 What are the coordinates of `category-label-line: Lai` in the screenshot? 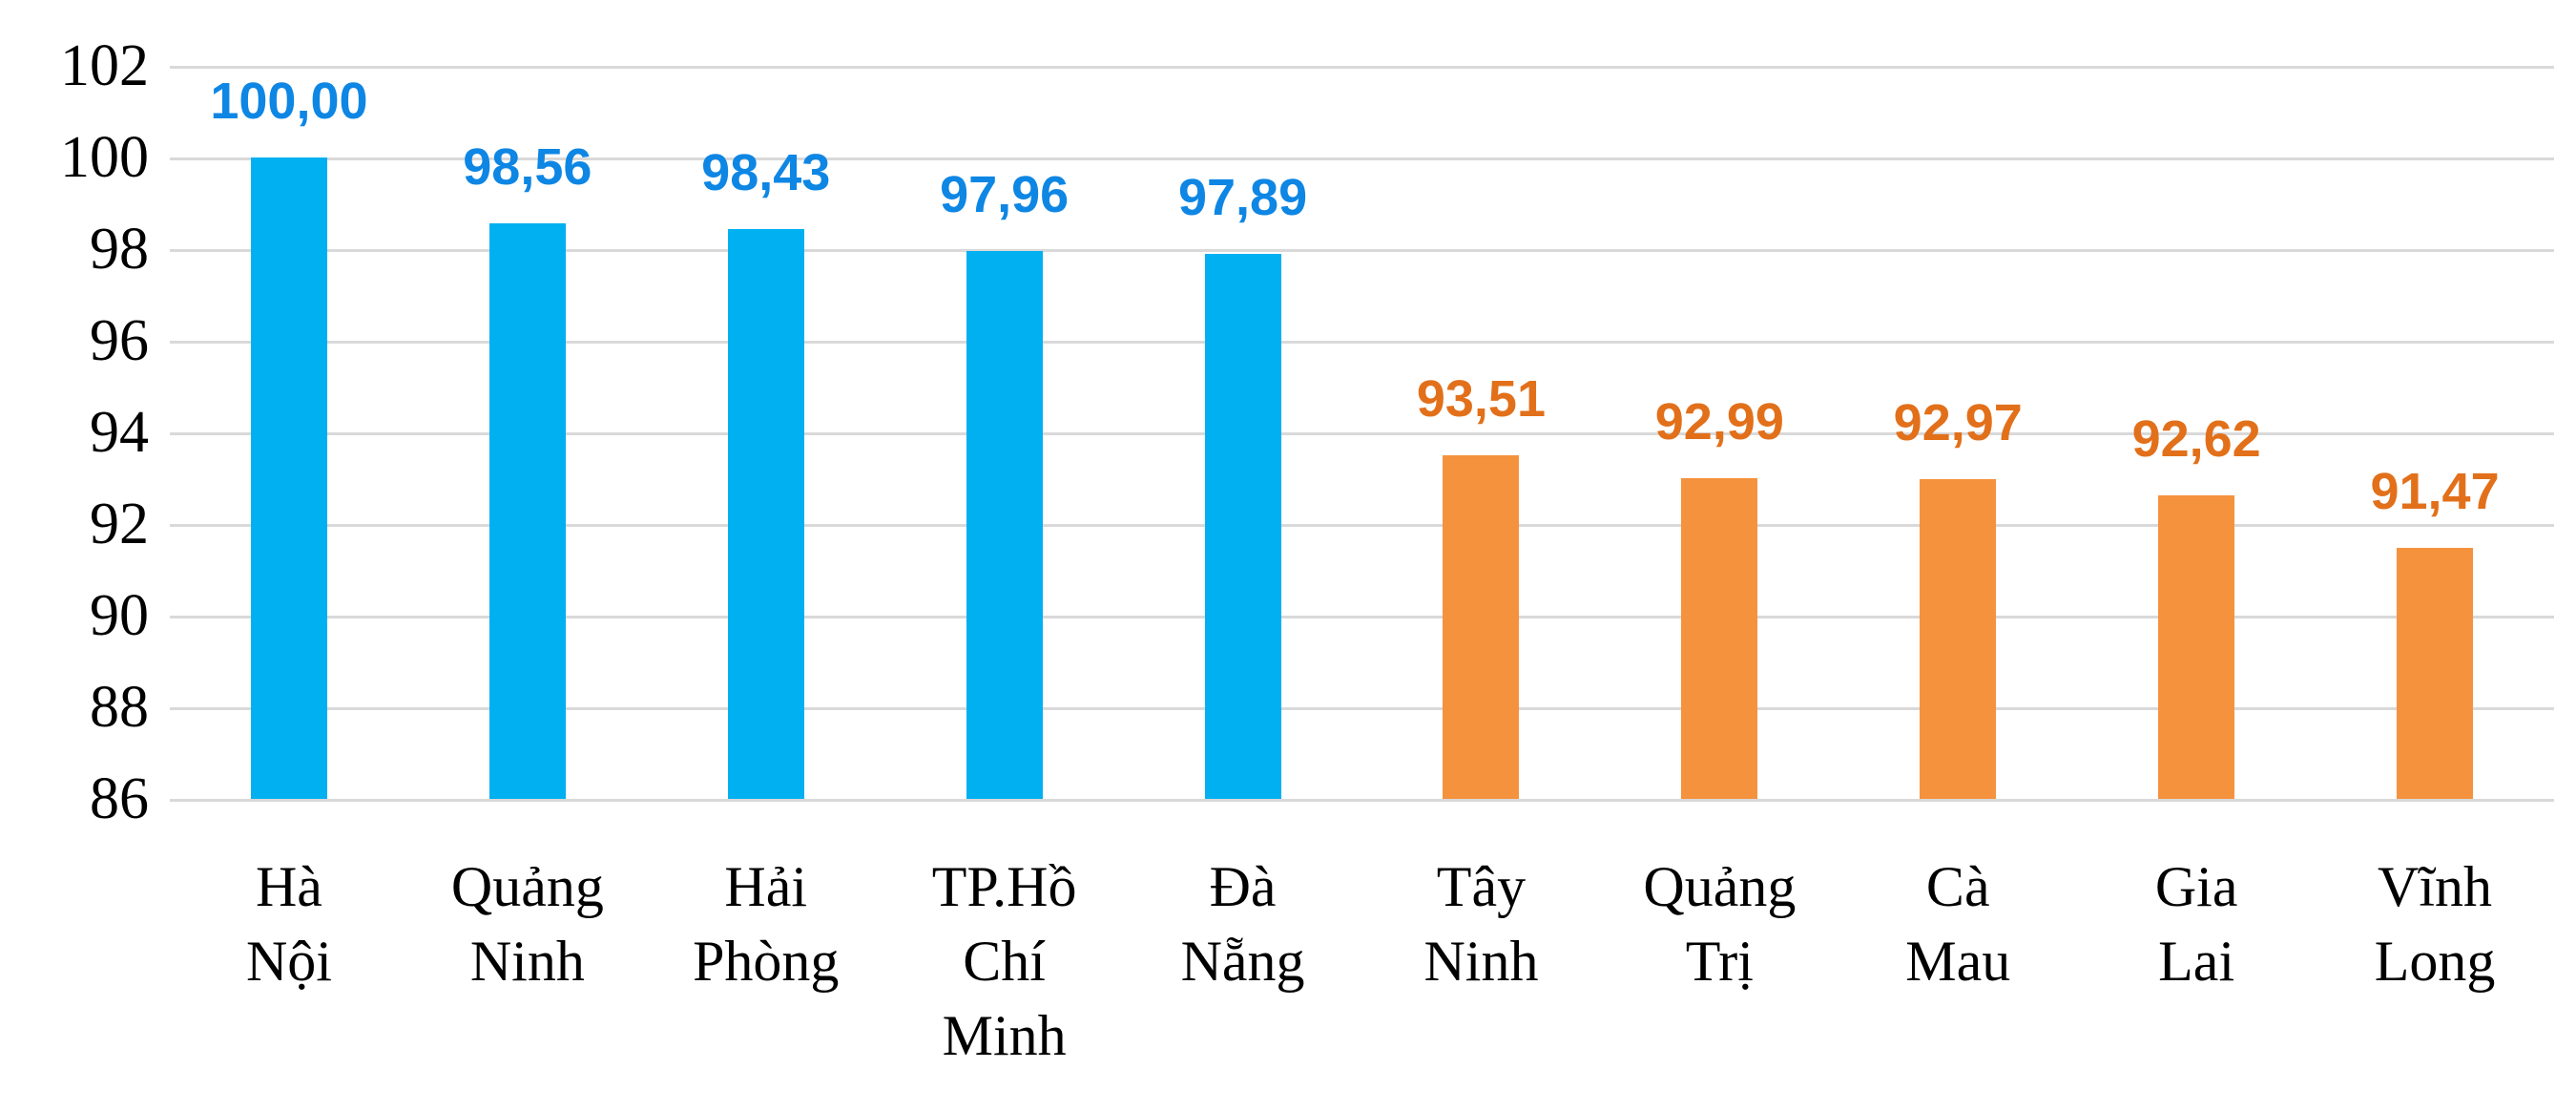 It's located at (2196, 961).